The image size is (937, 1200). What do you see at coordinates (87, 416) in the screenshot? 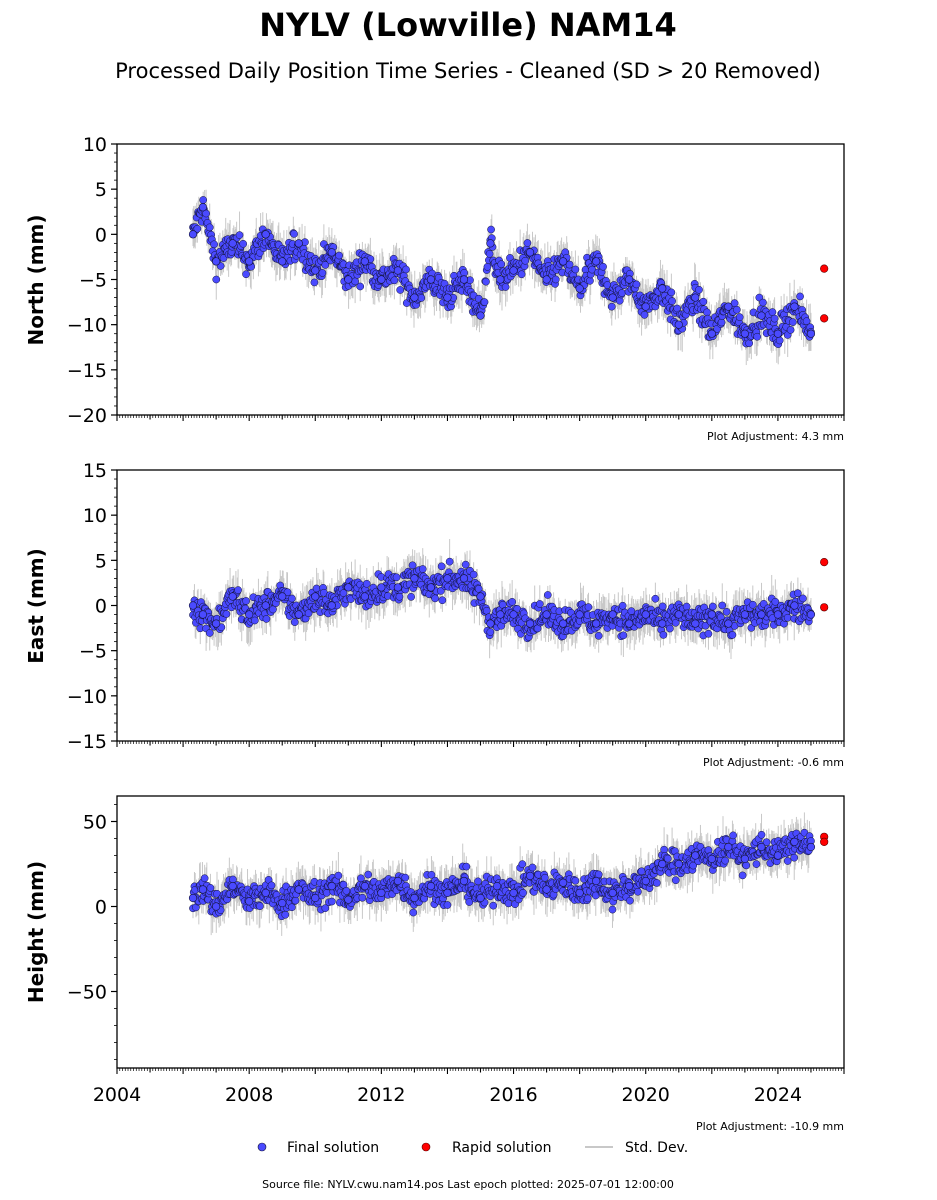
I see `y-tick-label: −20` at bounding box center [87, 416].